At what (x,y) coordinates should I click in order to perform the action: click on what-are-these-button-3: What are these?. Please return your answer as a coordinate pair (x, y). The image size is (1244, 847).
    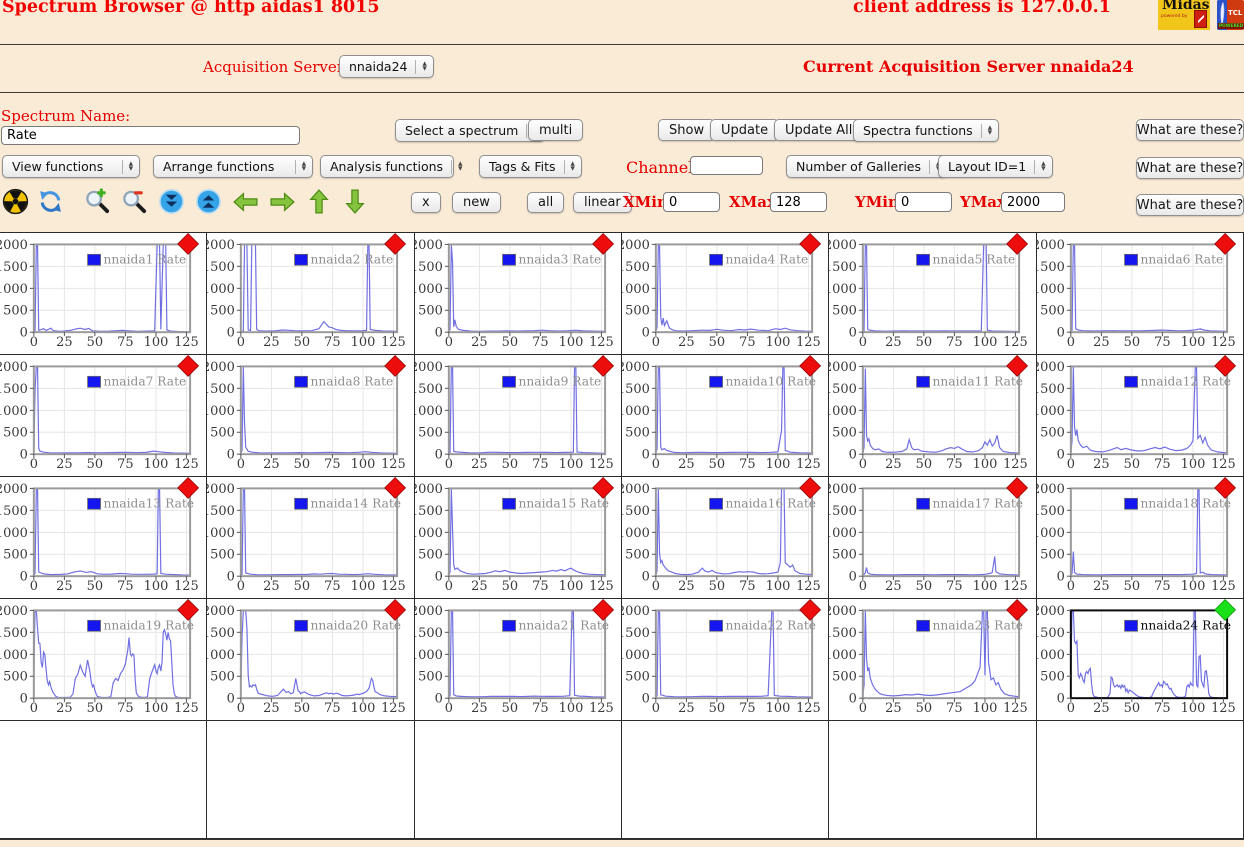
    Looking at the image, I should click on (1190, 205).